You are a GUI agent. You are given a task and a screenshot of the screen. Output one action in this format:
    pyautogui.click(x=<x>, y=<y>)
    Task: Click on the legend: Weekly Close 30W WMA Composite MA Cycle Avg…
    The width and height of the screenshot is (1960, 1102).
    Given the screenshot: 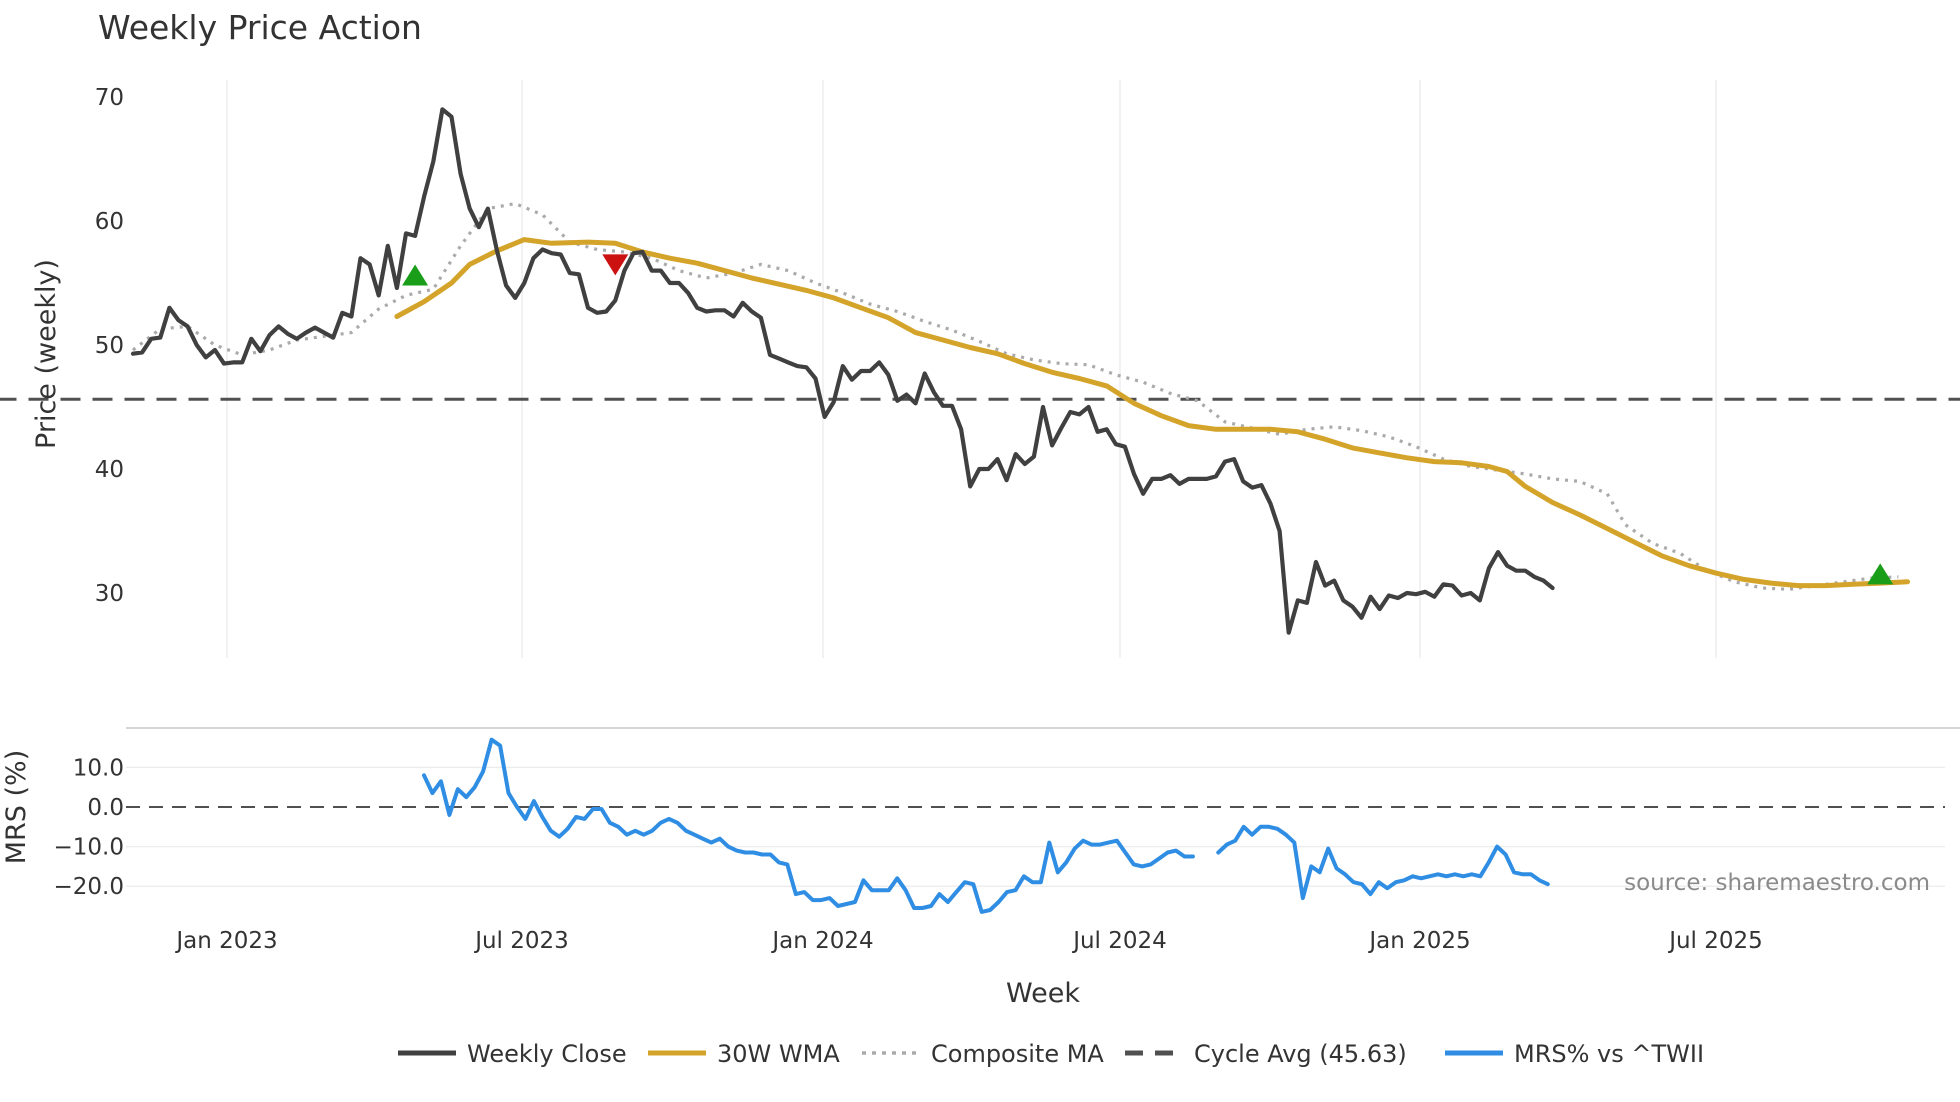 What is the action you would take?
    pyautogui.click(x=1051, y=1054)
    